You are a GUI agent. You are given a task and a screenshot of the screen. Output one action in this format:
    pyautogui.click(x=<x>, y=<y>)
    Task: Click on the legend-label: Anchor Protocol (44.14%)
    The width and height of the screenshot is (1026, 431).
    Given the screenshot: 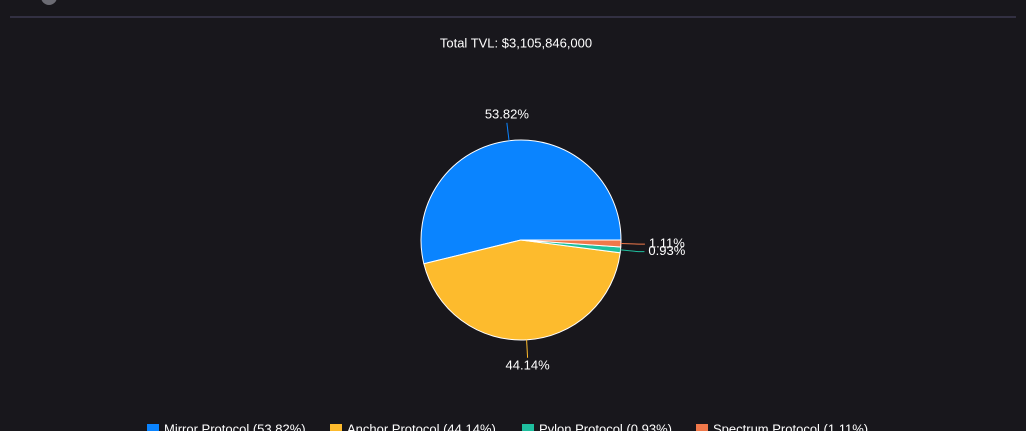 What is the action you would take?
    pyautogui.click(x=421, y=426)
    